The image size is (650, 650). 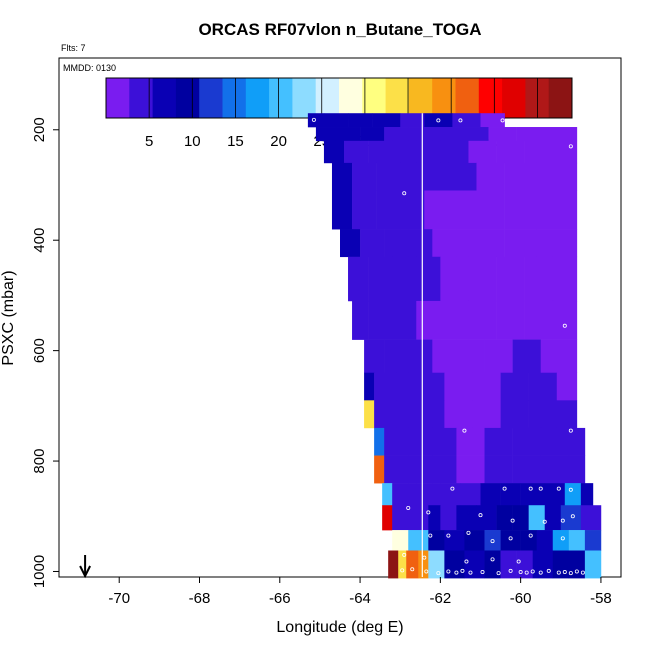 What do you see at coordinates (39, 571) in the screenshot?
I see `y-tick-label: 1000` at bounding box center [39, 571].